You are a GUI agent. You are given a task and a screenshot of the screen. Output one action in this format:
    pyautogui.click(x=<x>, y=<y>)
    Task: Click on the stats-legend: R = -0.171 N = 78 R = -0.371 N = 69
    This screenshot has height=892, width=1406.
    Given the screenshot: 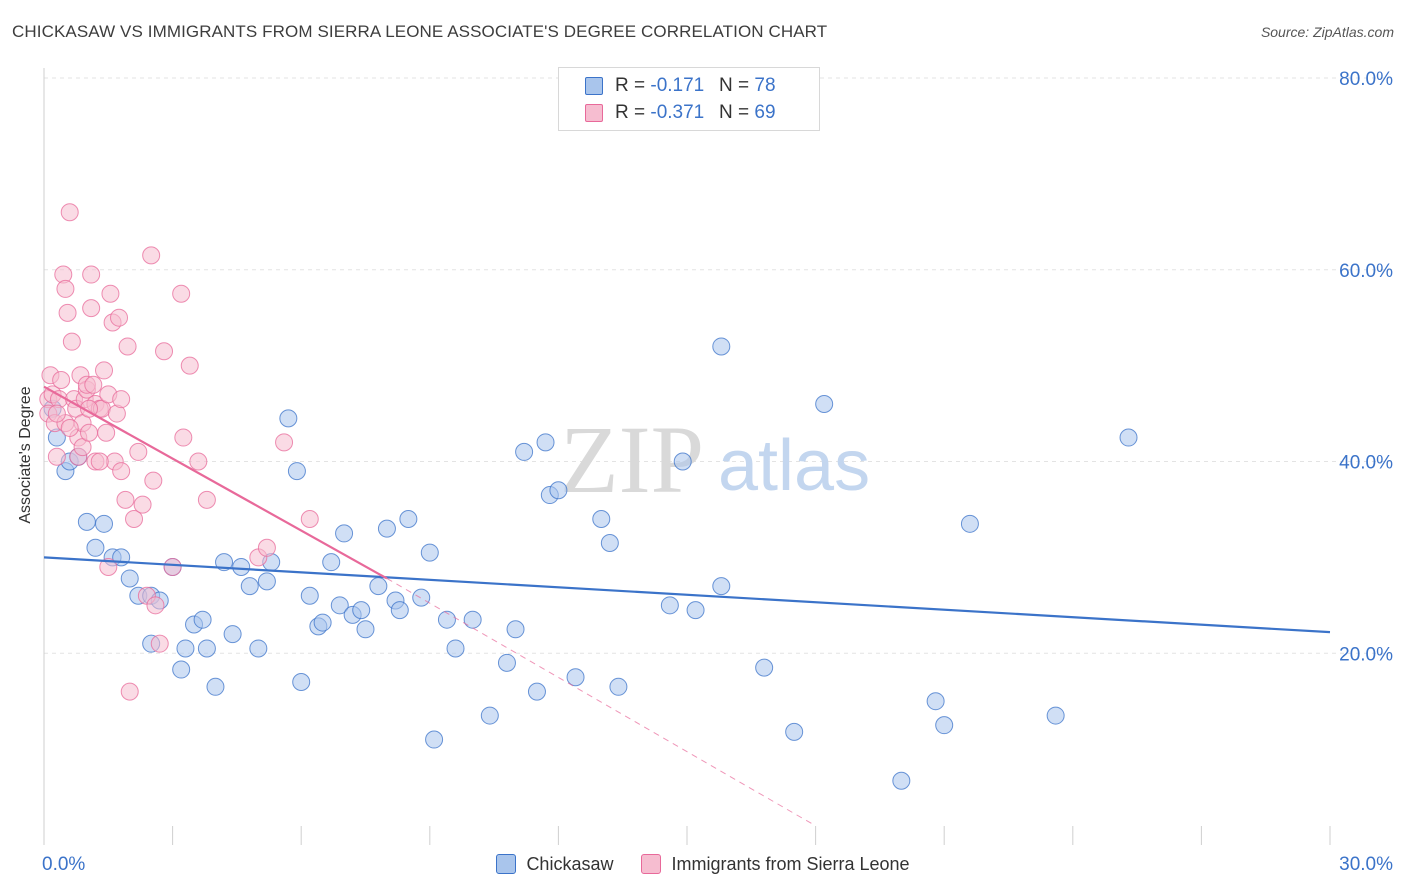 What is the action you would take?
    pyautogui.click(x=689, y=99)
    